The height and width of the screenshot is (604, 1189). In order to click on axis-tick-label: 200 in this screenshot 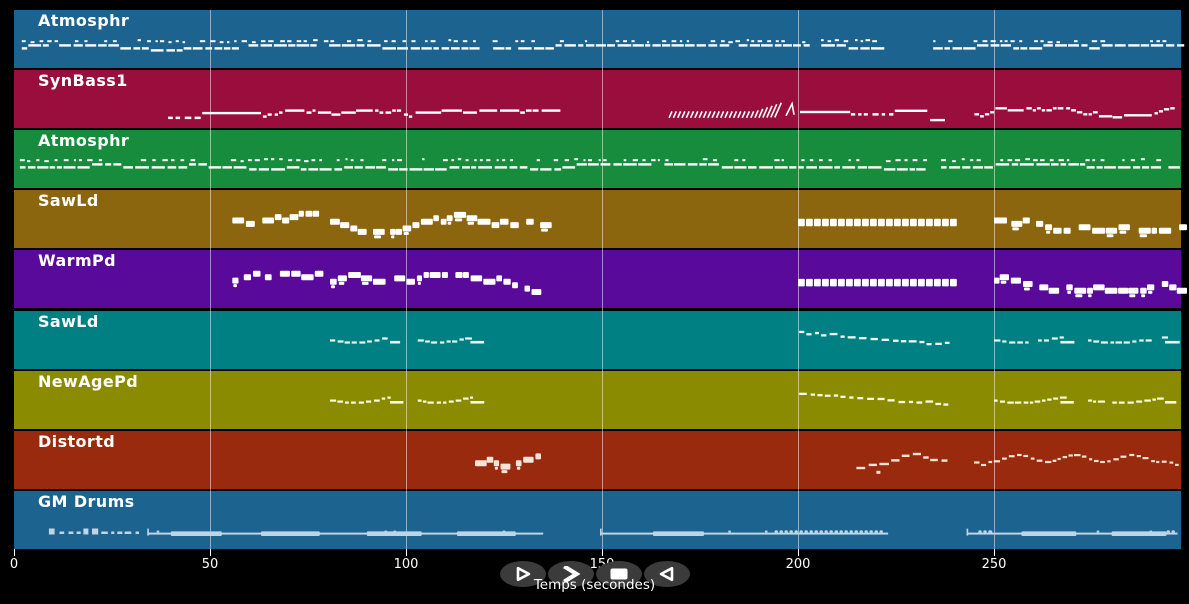, I will do `click(798, 564)`.